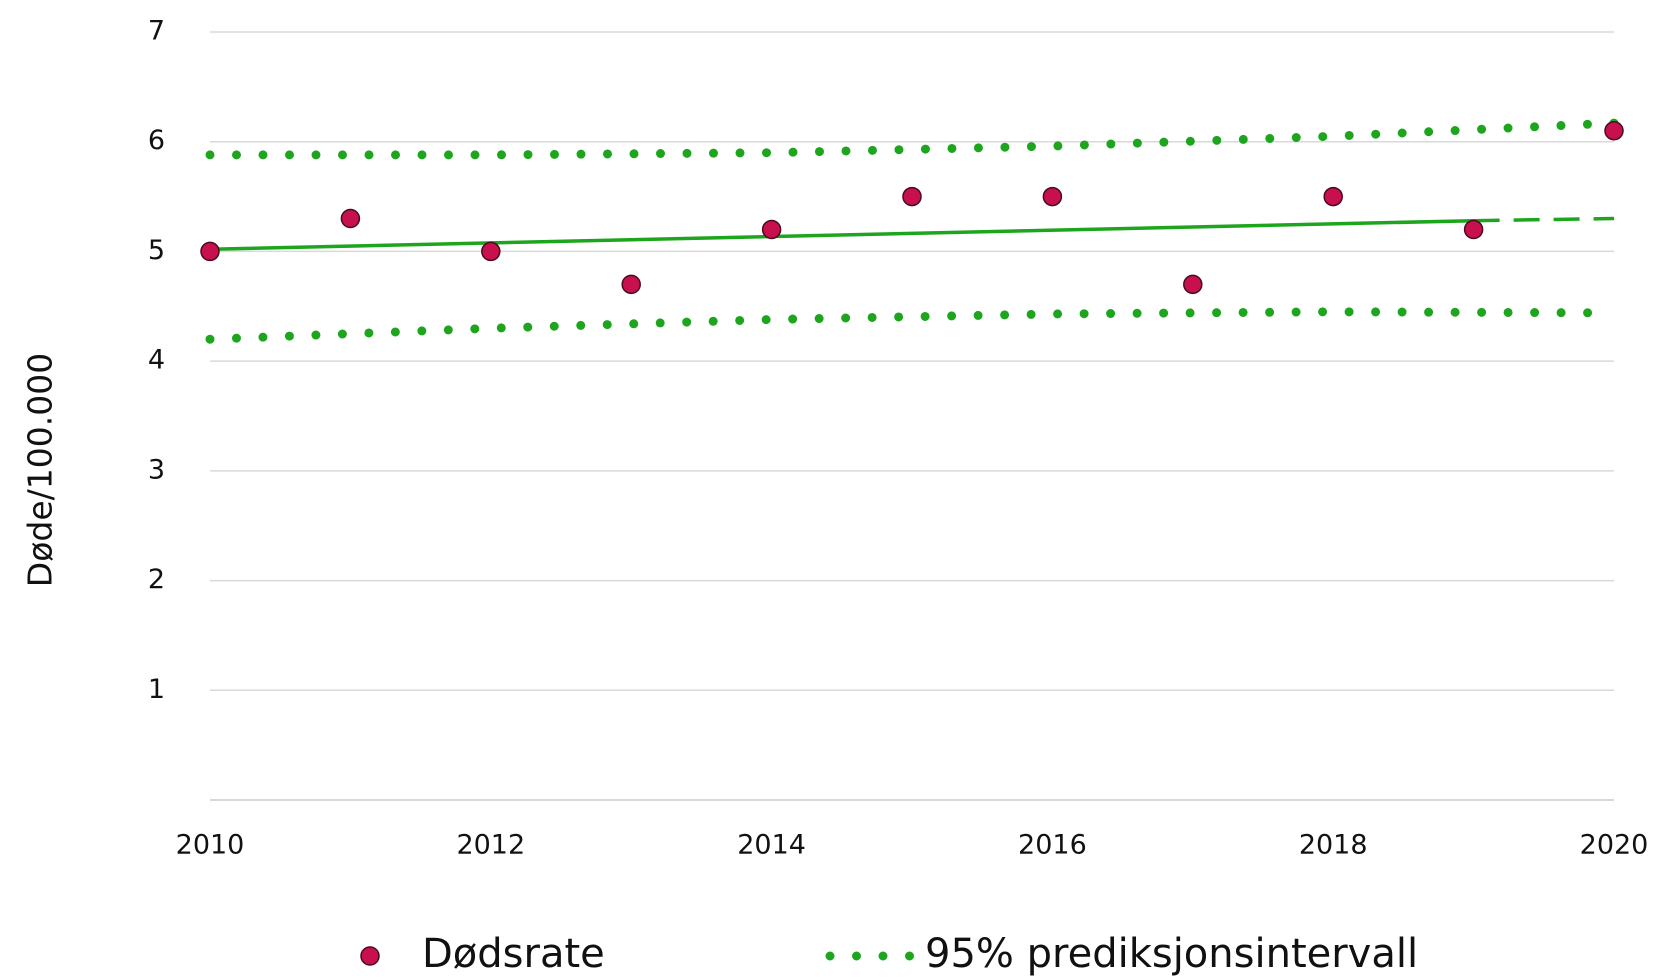 The height and width of the screenshot is (980, 1658). Describe the element at coordinates (1052, 845) in the screenshot. I see `x-tick-label: 2016` at that location.